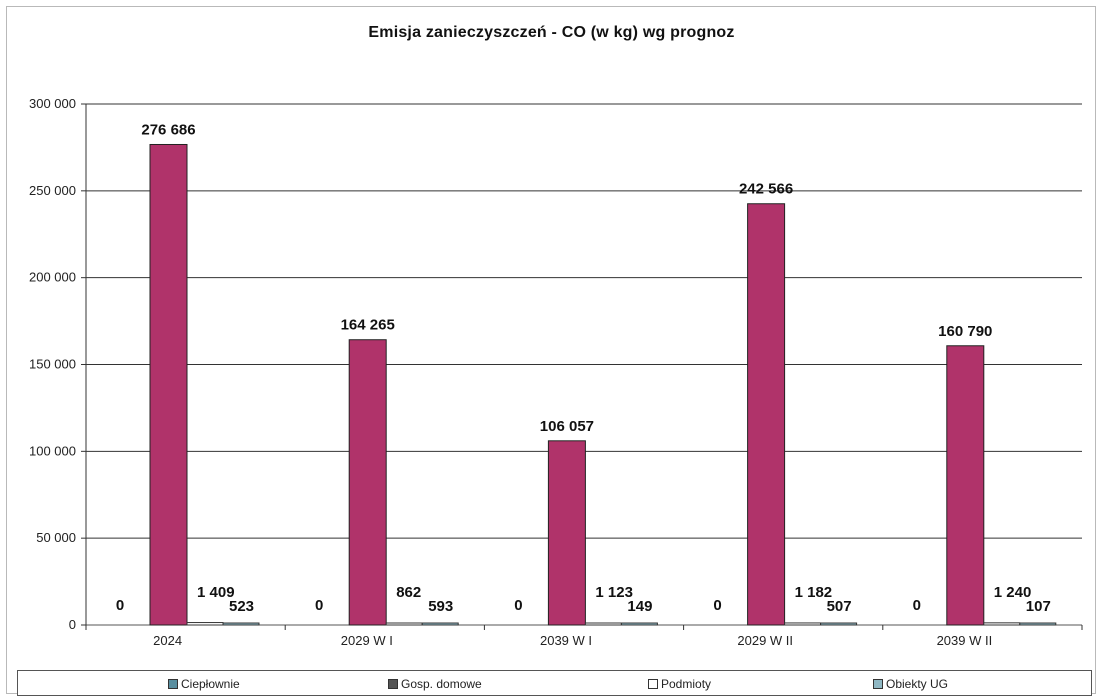 The height and width of the screenshot is (700, 1103). I want to click on y-tick-label: 50 000, so click(56, 537).